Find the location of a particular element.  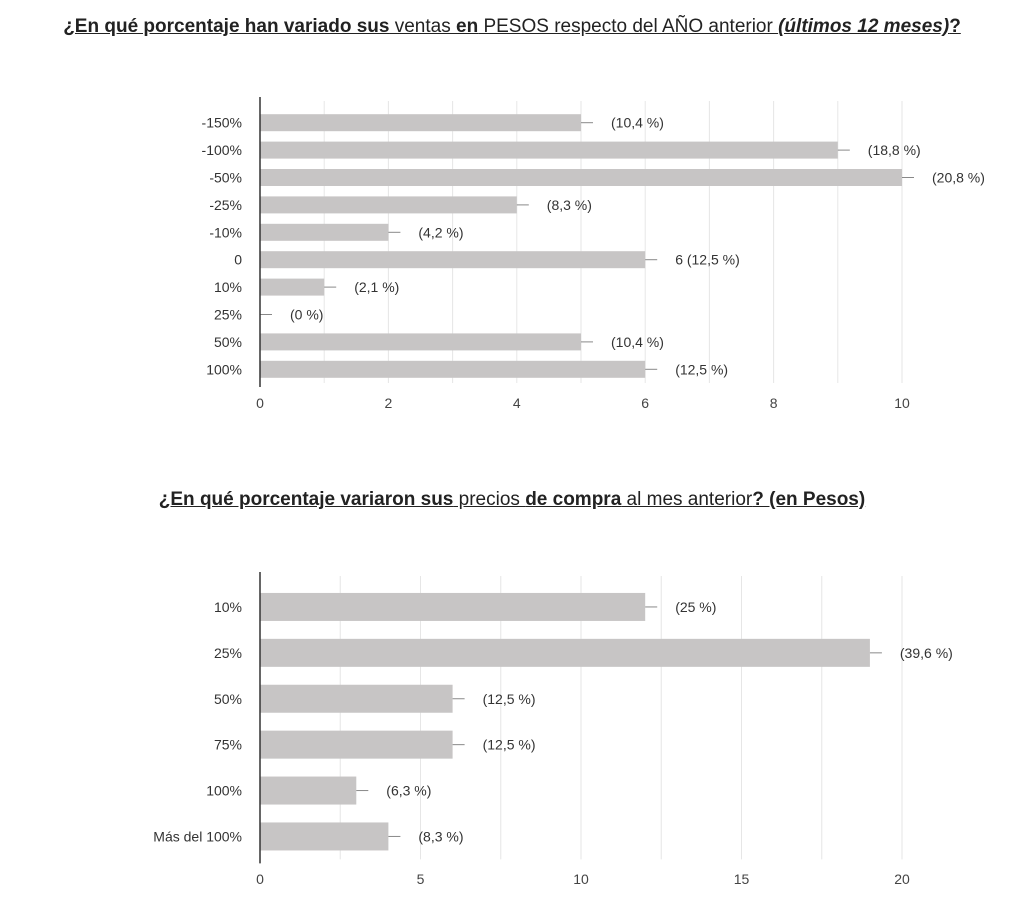

data-label: (2,1 %) is located at coordinates (376, 287).